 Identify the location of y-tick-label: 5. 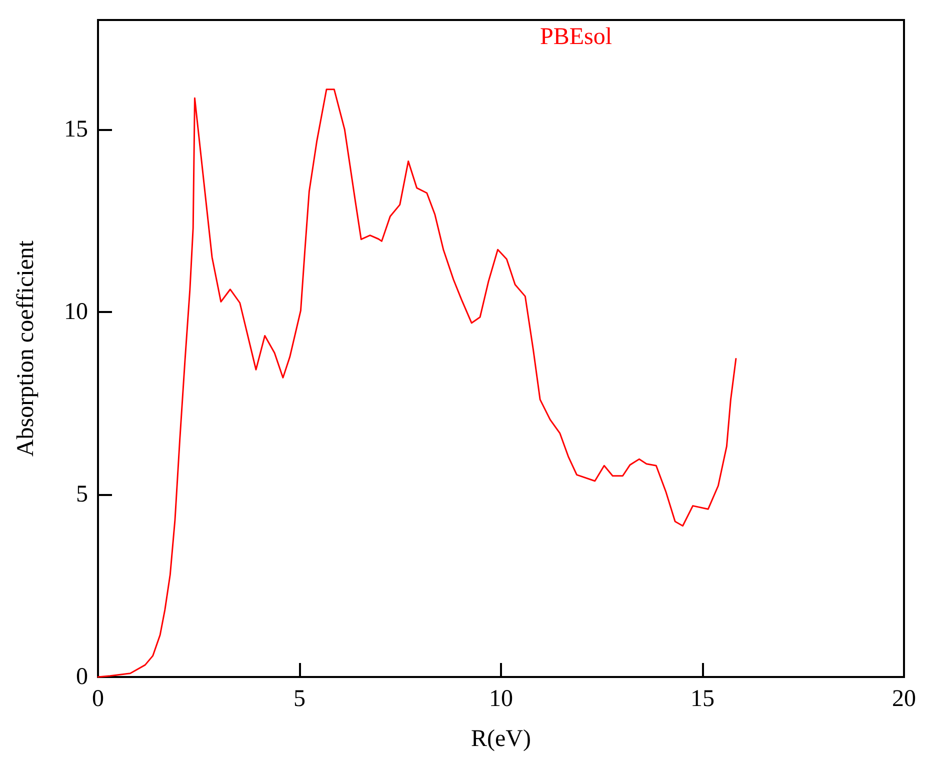
(82, 495).